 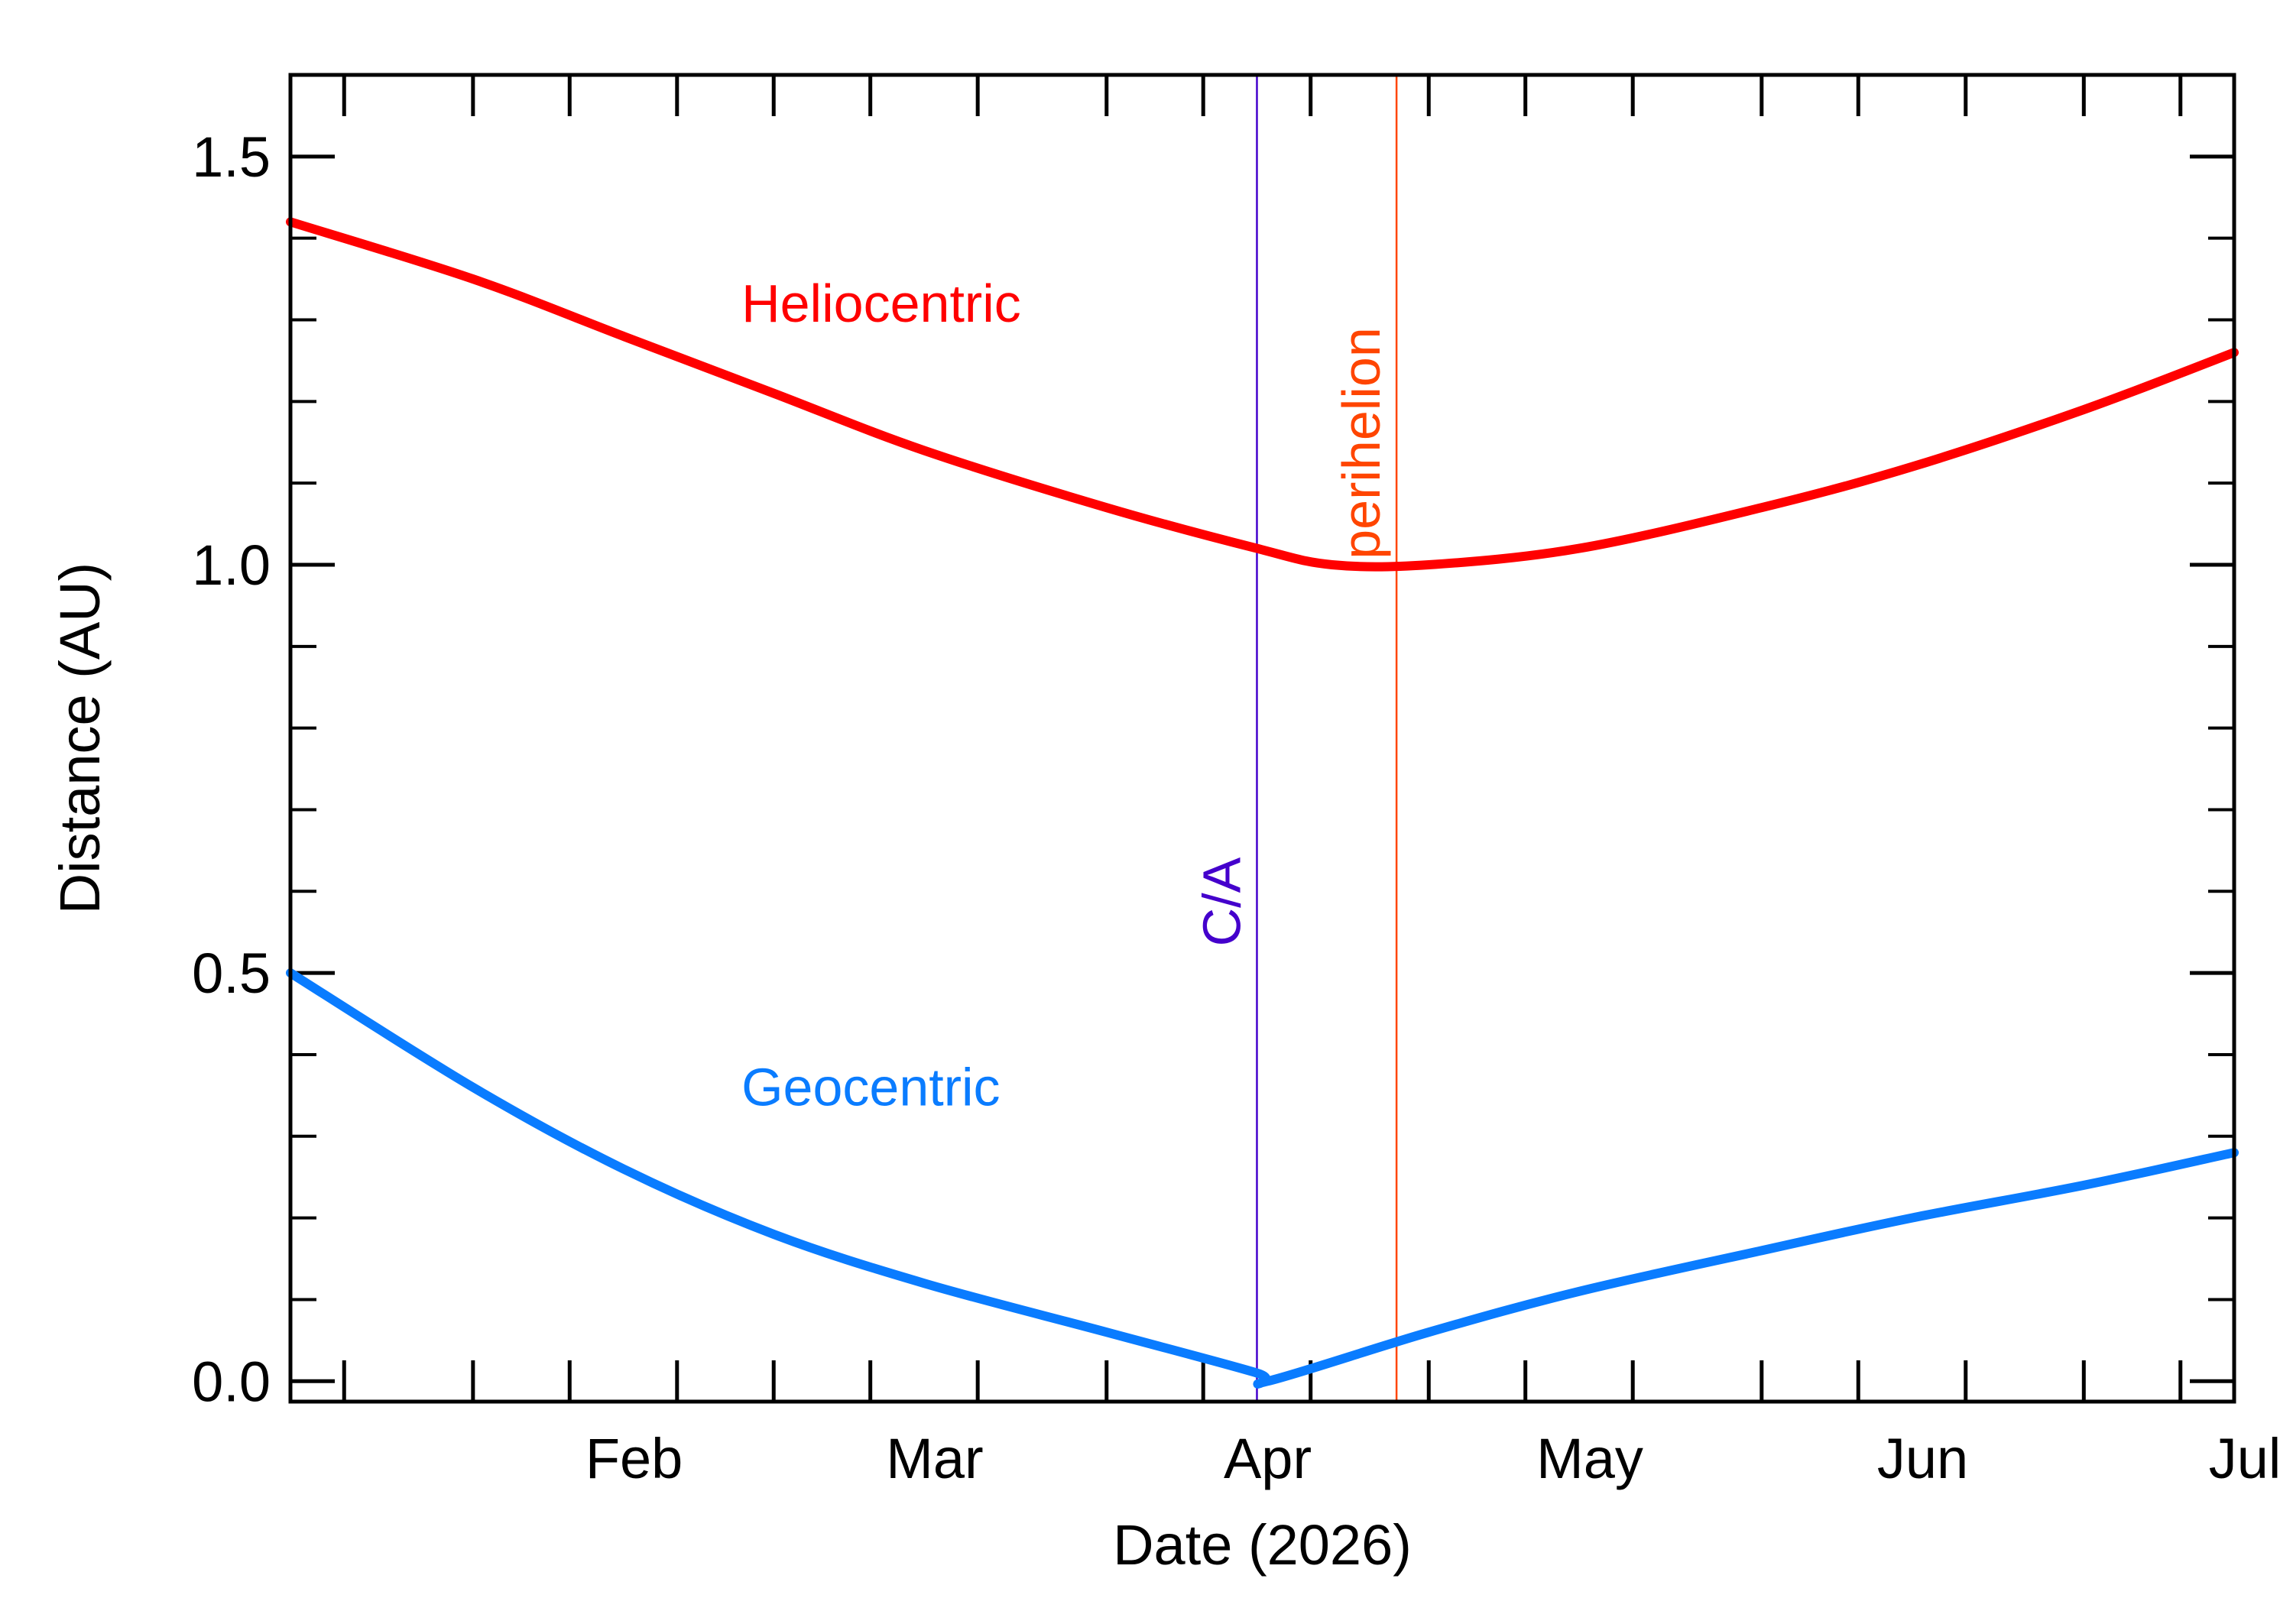 What do you see at coordinates (80, 738) in the screenshot?
I see `y-axis-title: Distance (AU)` at bounding box center [80, 738].